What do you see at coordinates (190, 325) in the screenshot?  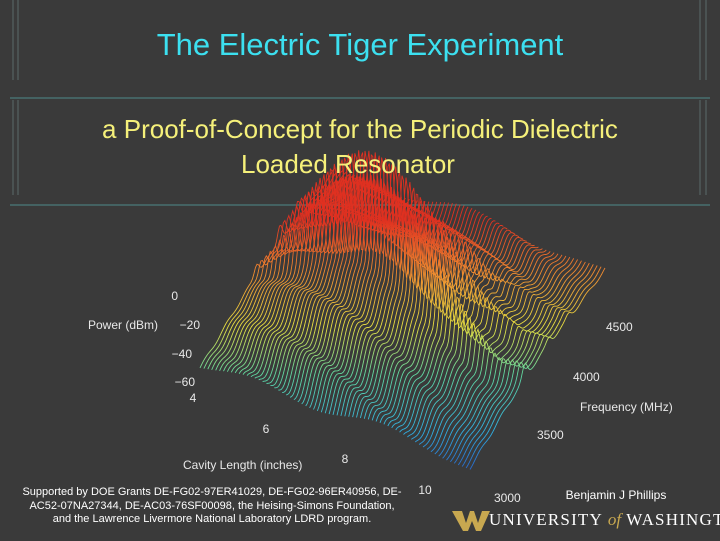 I see `tick-label: −20` at bounding box center [190, 325].